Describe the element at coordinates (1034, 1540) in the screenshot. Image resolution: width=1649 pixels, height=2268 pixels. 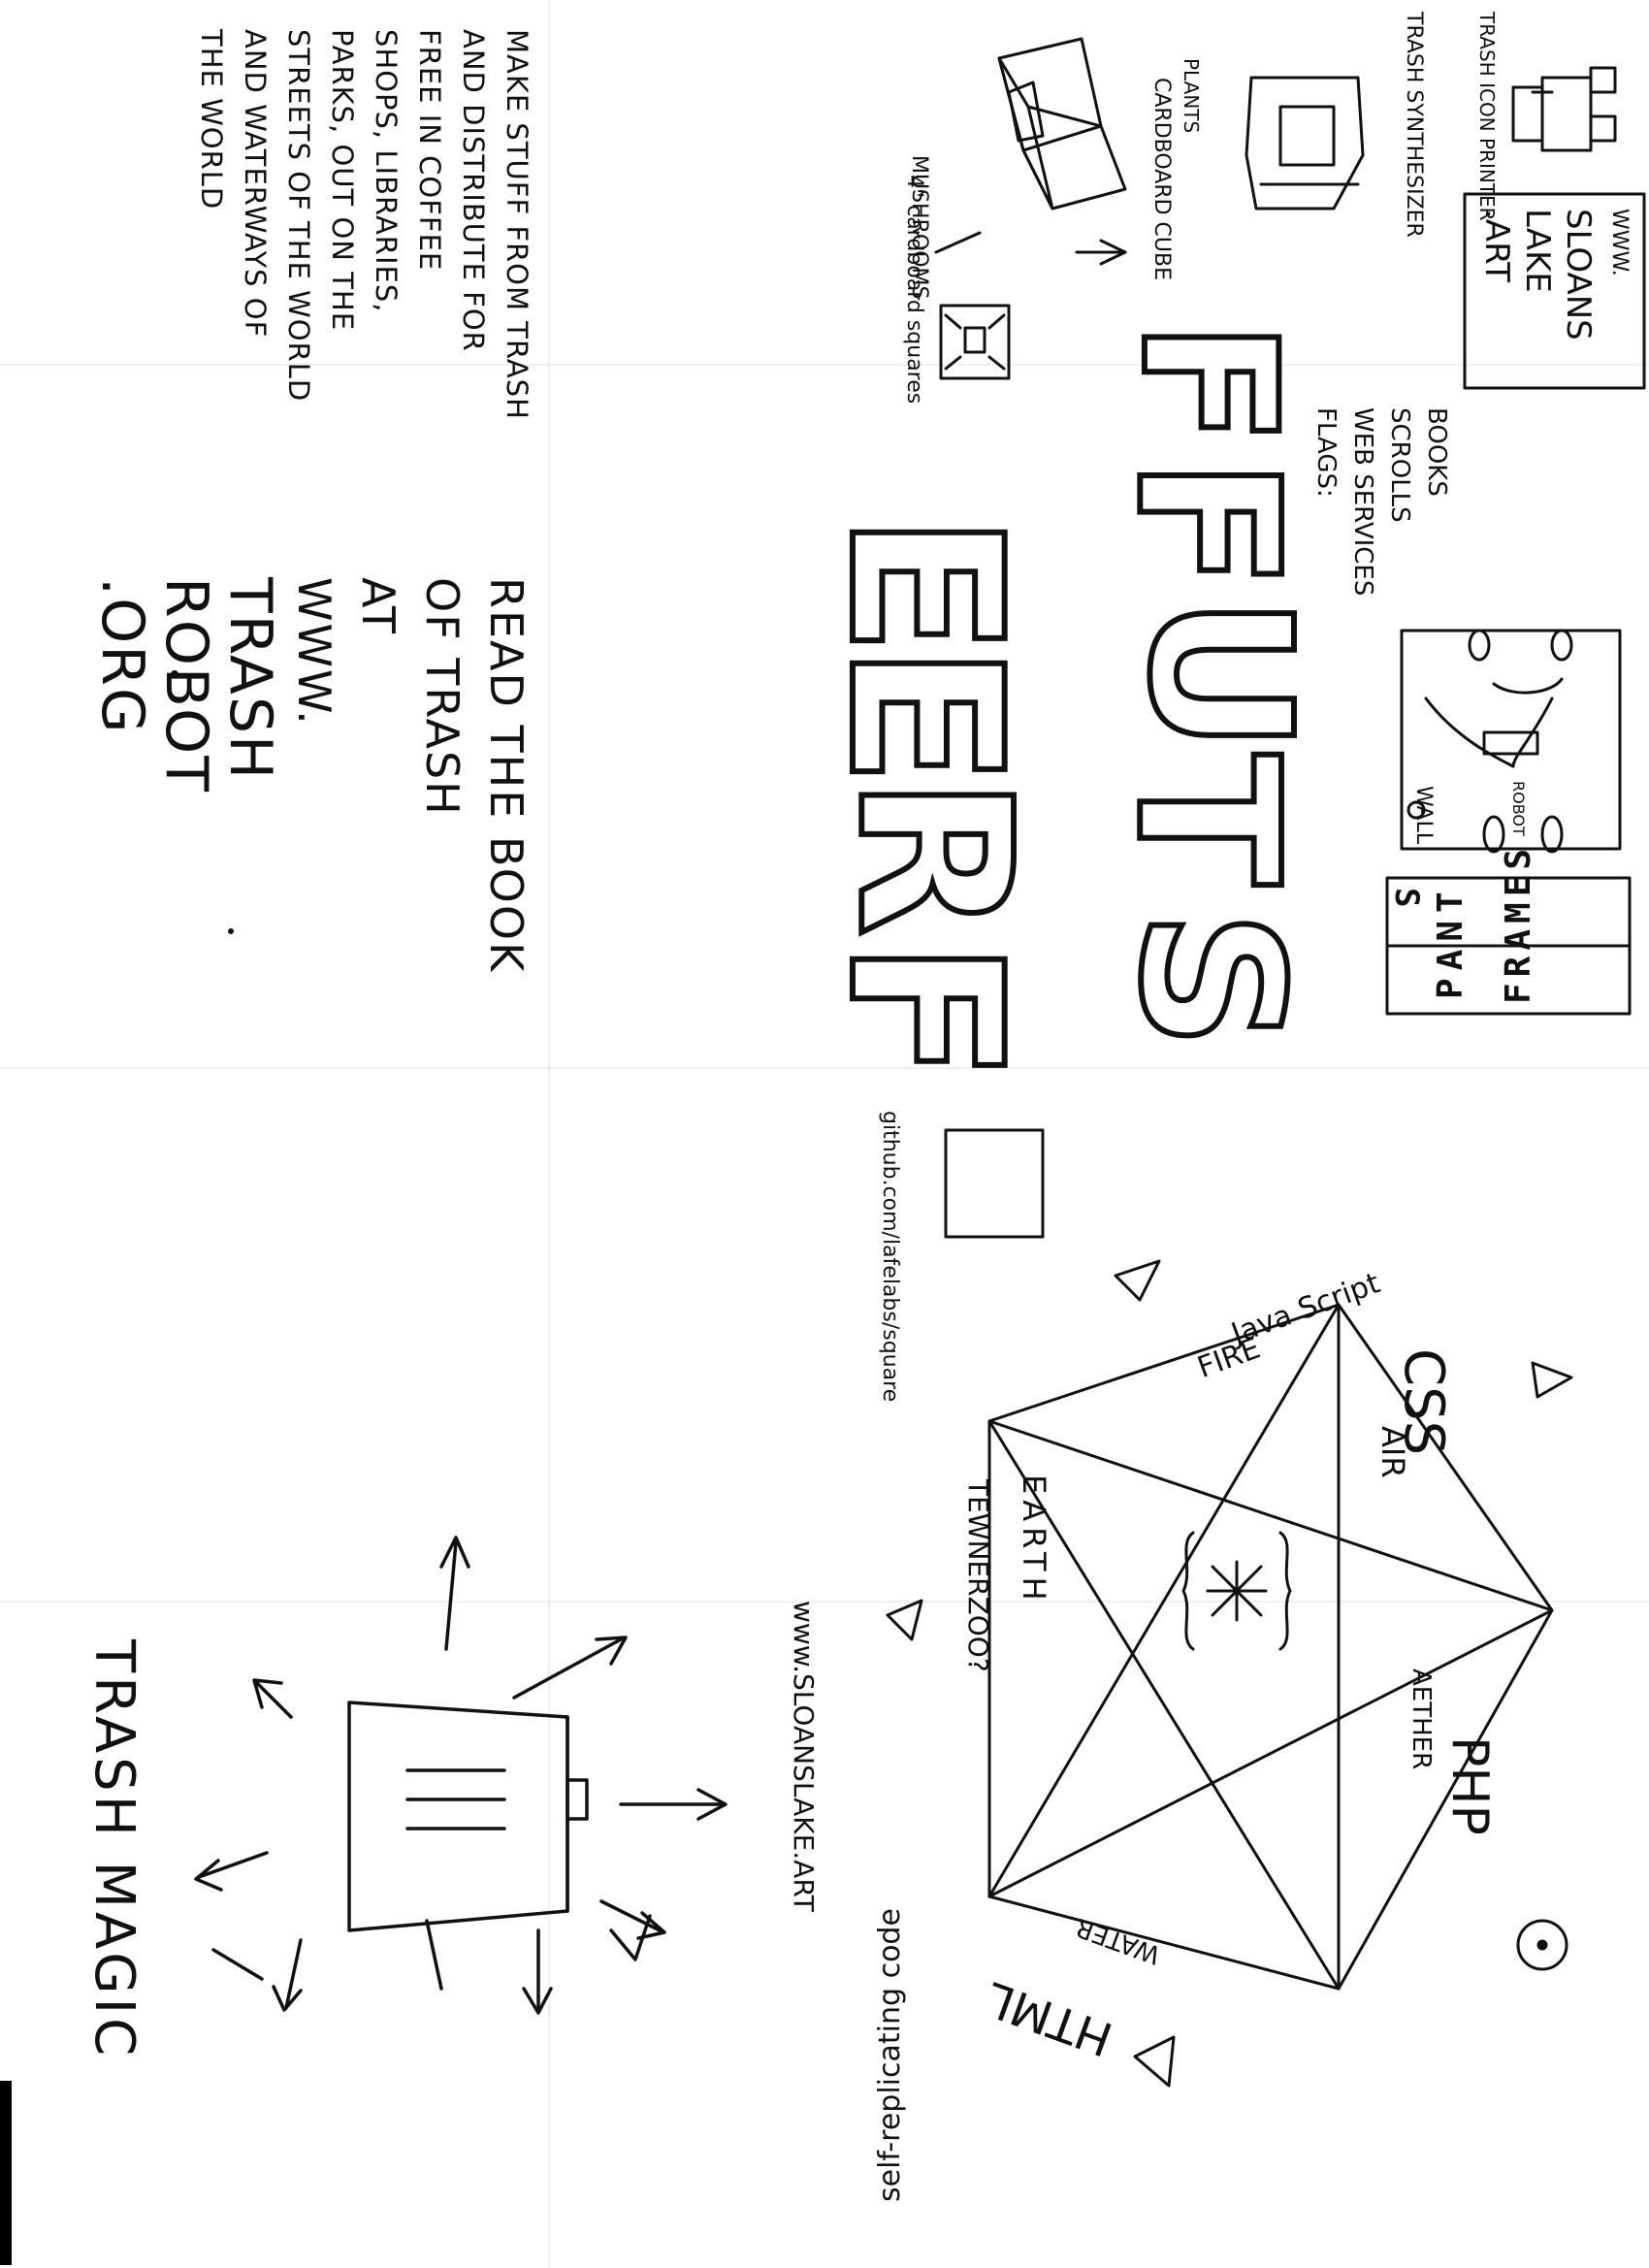
I see `earth-label: EARTH` at that location.